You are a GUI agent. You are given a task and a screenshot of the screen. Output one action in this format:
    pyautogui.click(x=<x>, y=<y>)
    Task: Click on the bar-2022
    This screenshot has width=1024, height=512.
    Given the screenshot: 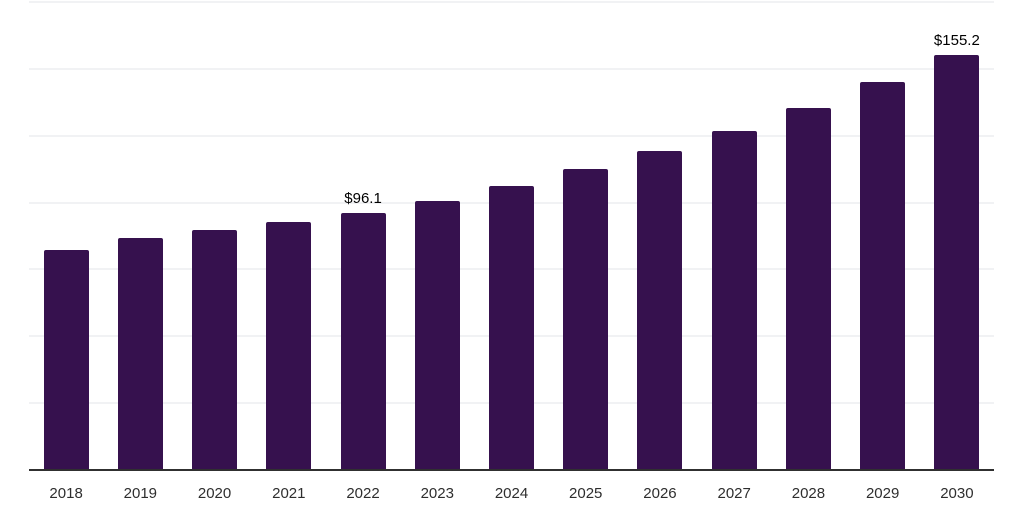 What is the action you would take?
    pyautogui.click(x=363, y=341)
    